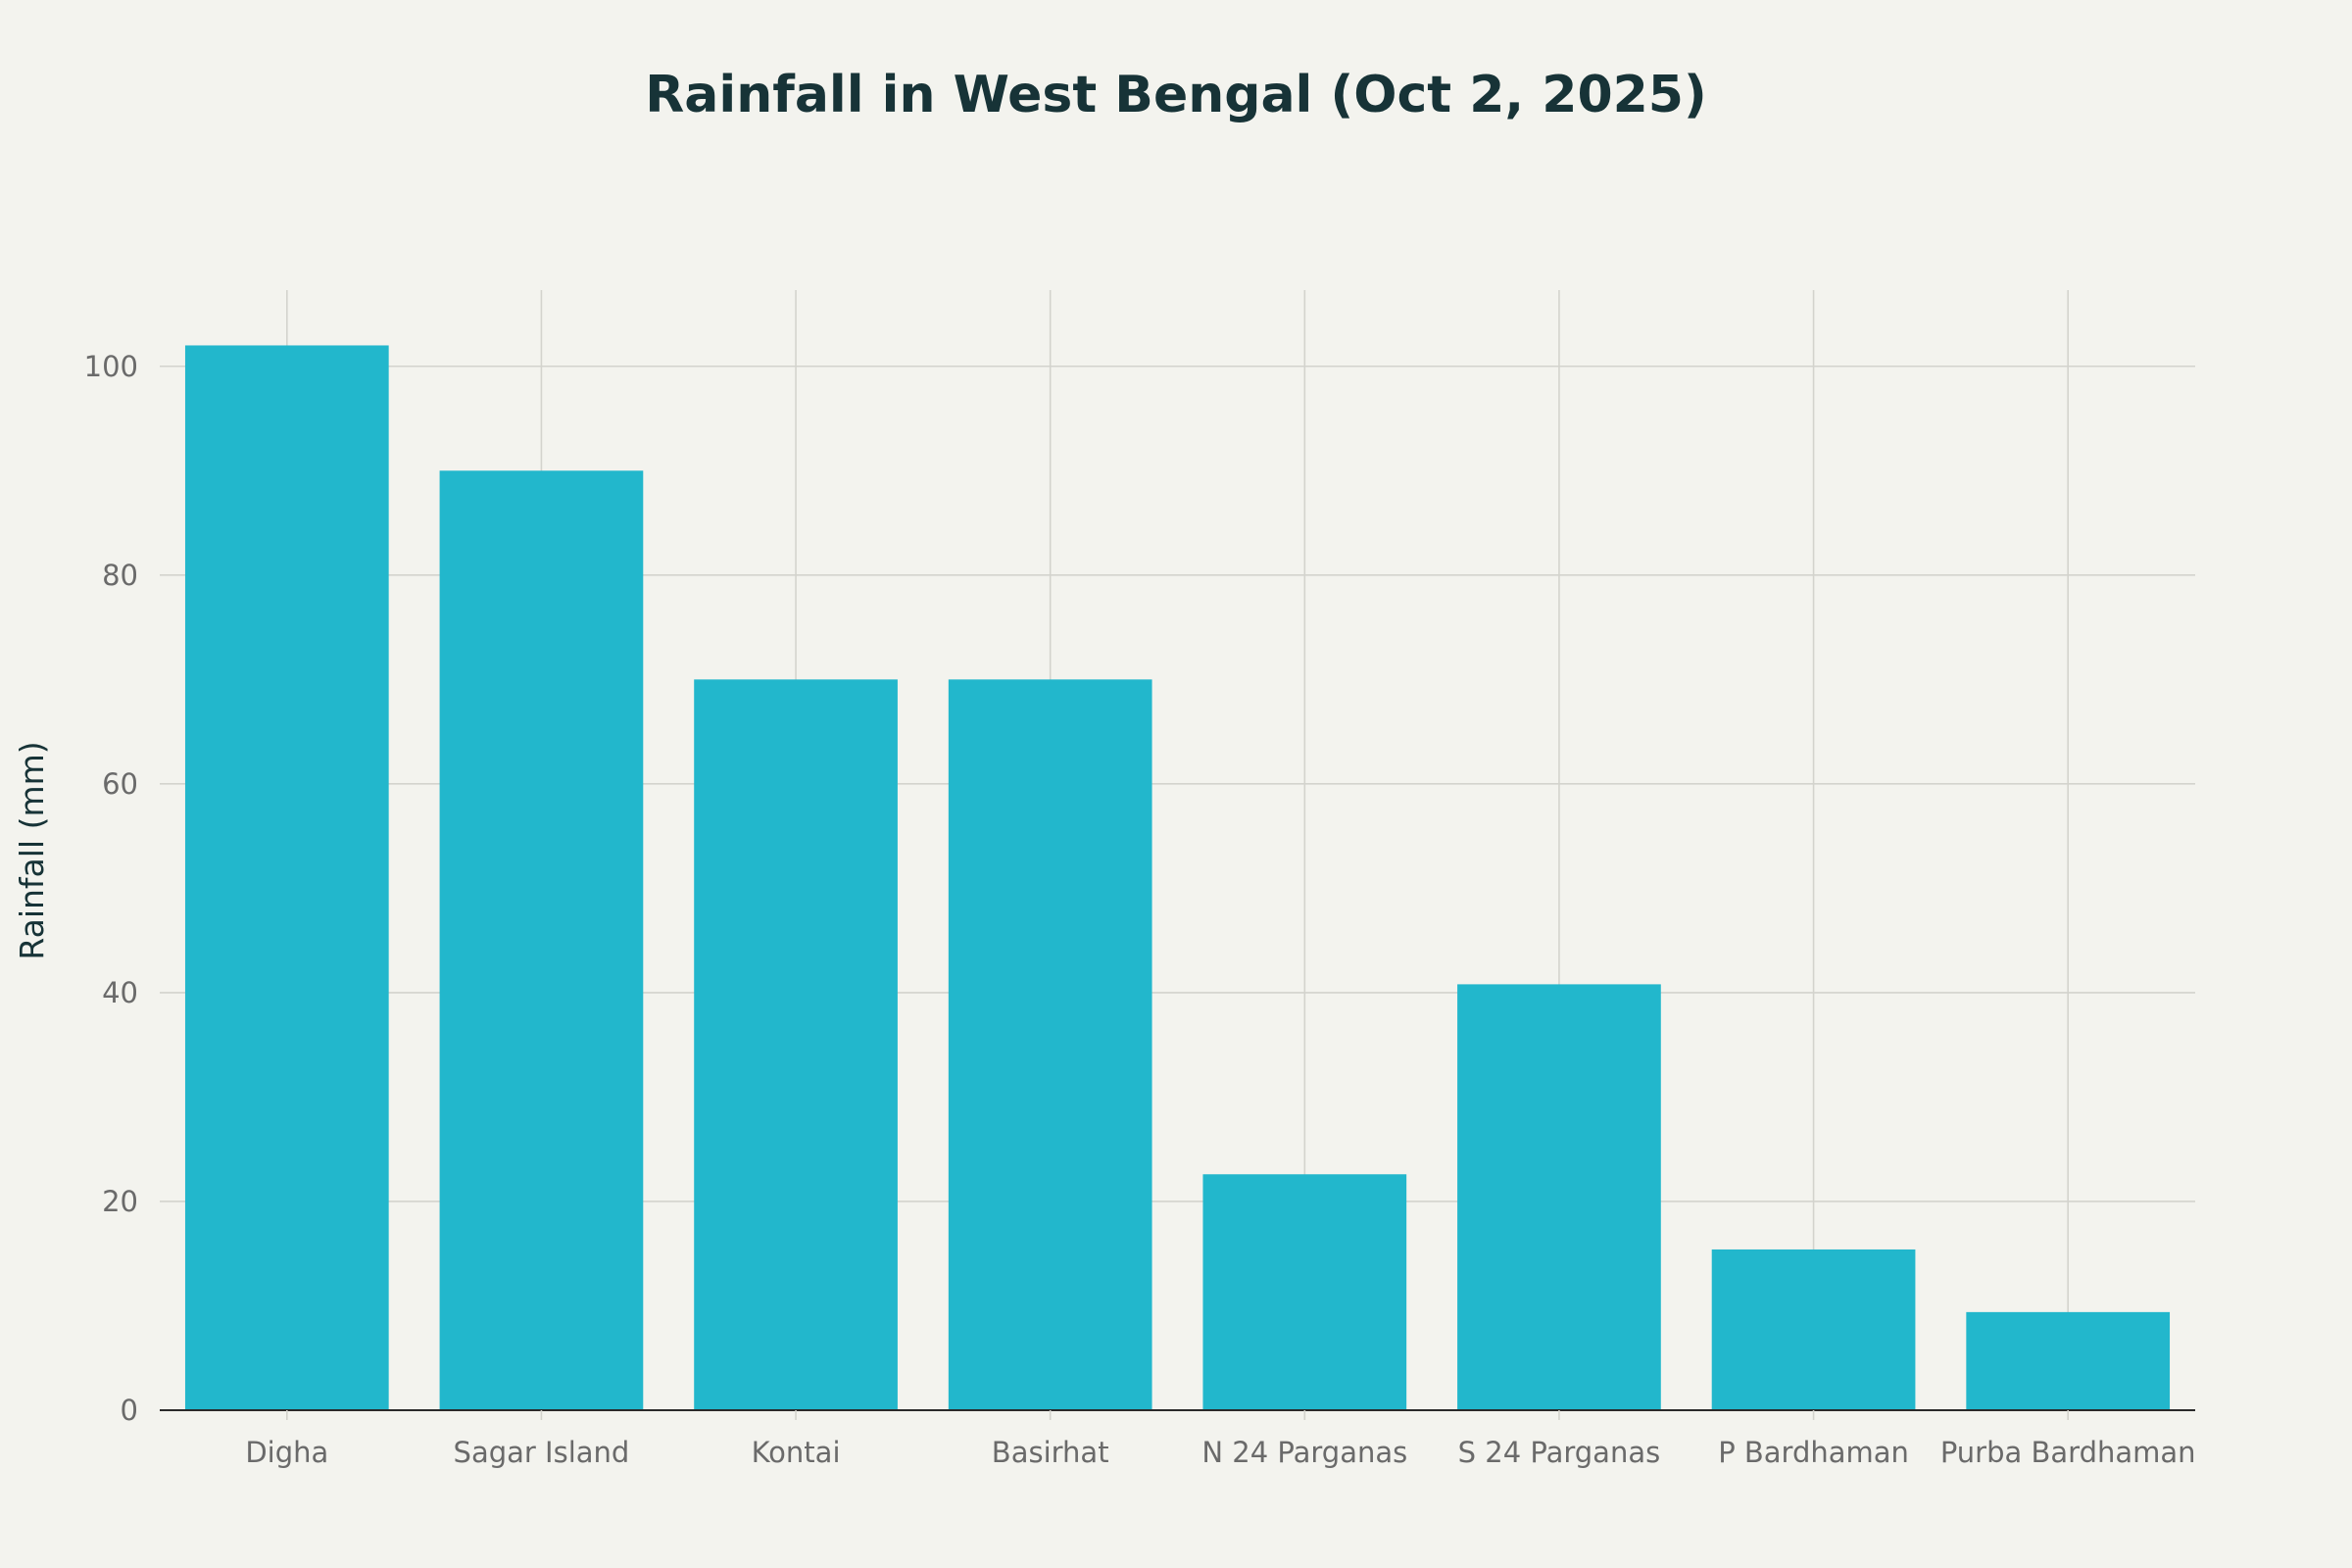 Image resolution: width=2352 pixels, height=1568 pixels. Describe the element at coordinates (1050, 1452) in the screenshot. I see `x-tick-label: Basirhat` at that location.